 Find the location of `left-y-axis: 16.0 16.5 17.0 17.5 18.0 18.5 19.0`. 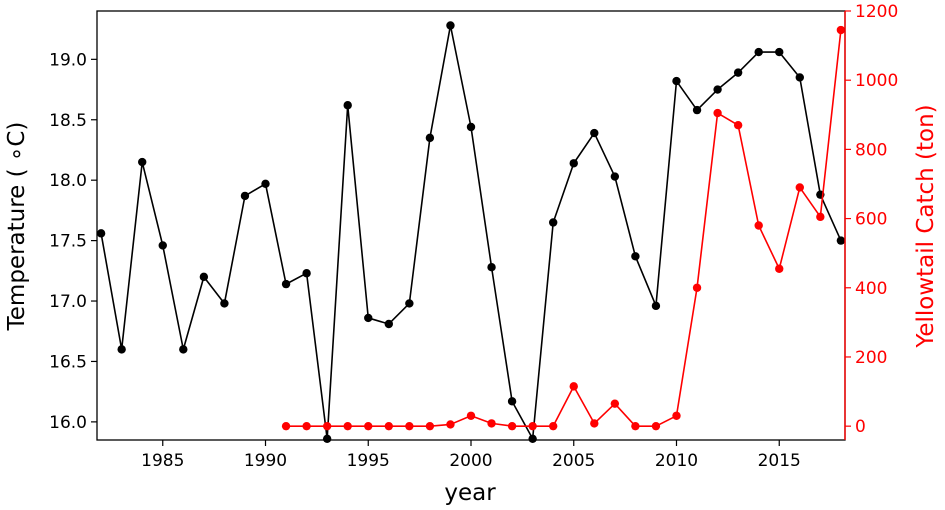

left-y-axis: 16.0 16.5 17.0 17.5 18.0 18.5 19.0 is located at coordinates (73, 241).